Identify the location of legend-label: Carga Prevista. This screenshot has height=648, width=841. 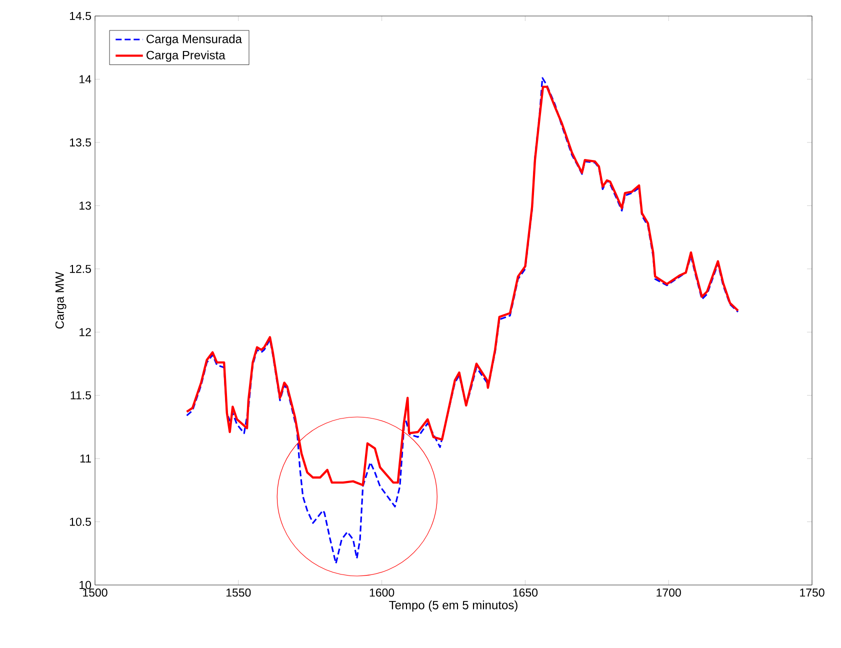
(186, 56).